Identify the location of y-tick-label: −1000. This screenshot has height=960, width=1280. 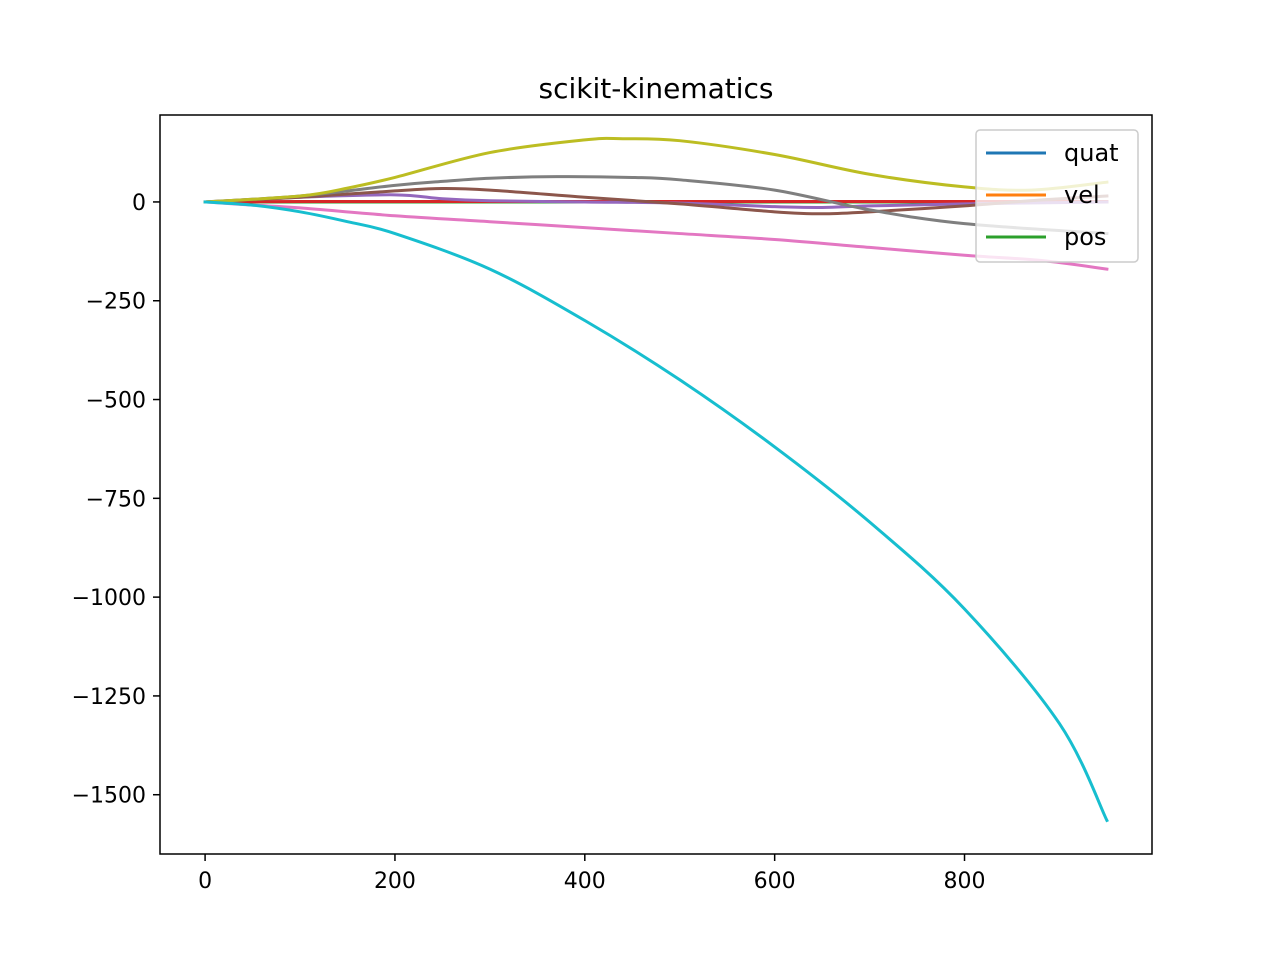
(109, 598).